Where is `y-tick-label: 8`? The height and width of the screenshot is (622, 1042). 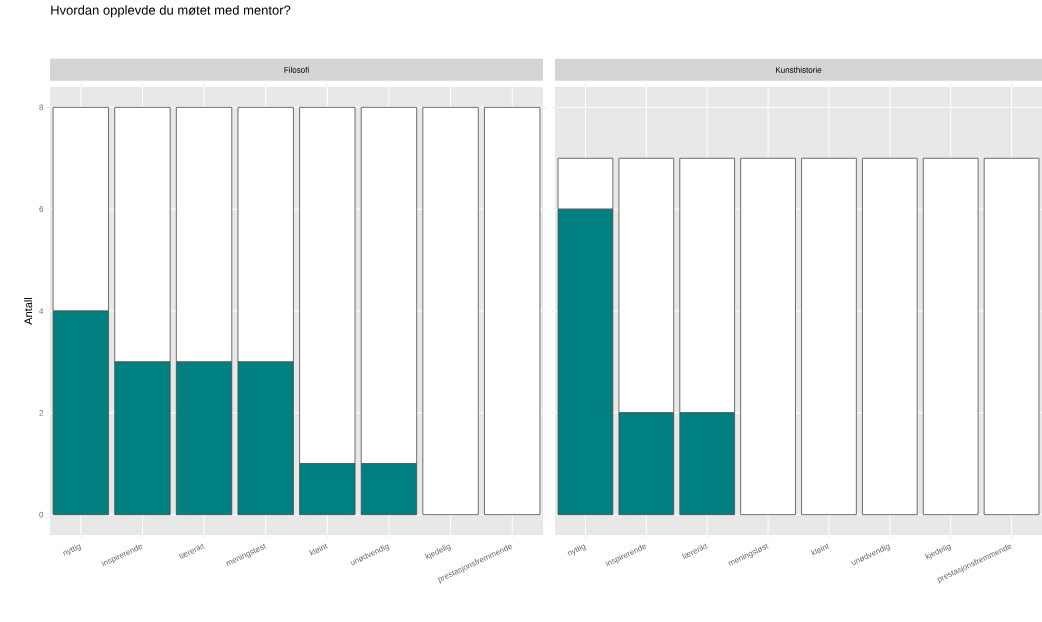 y-tick-label: 8 is located at coordinates (41, 107).